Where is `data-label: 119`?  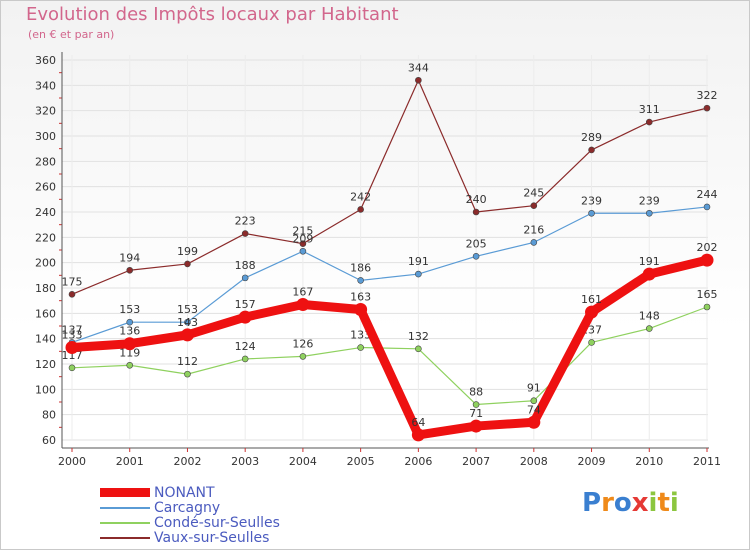
data-label: 119 is located at coordinates (129, 352).